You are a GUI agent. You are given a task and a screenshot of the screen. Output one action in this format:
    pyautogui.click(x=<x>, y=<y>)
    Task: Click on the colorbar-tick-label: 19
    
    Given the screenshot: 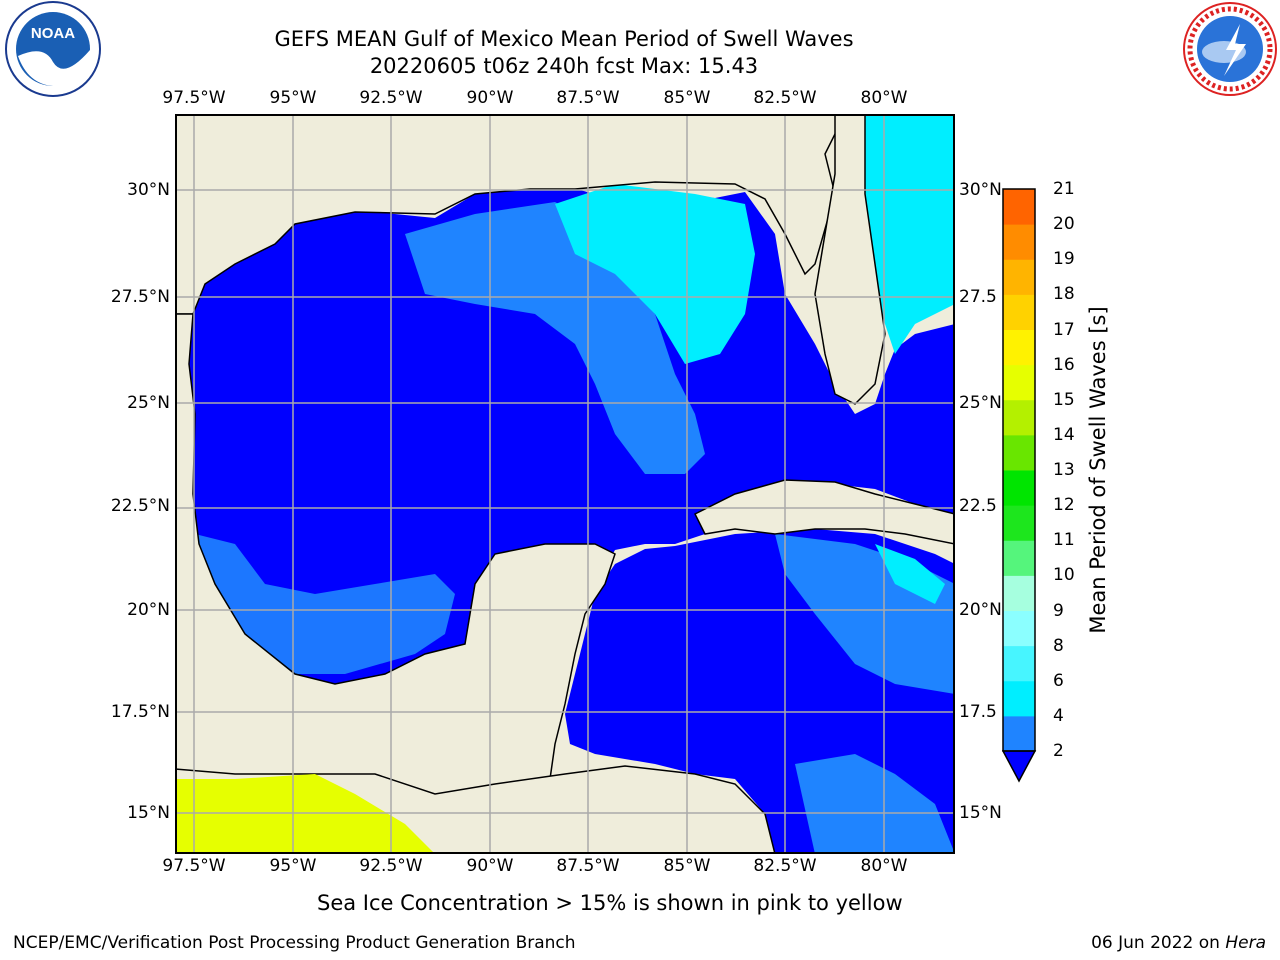 What is the action you would take?
    pyautogui.click(x=1064, y=259)
    